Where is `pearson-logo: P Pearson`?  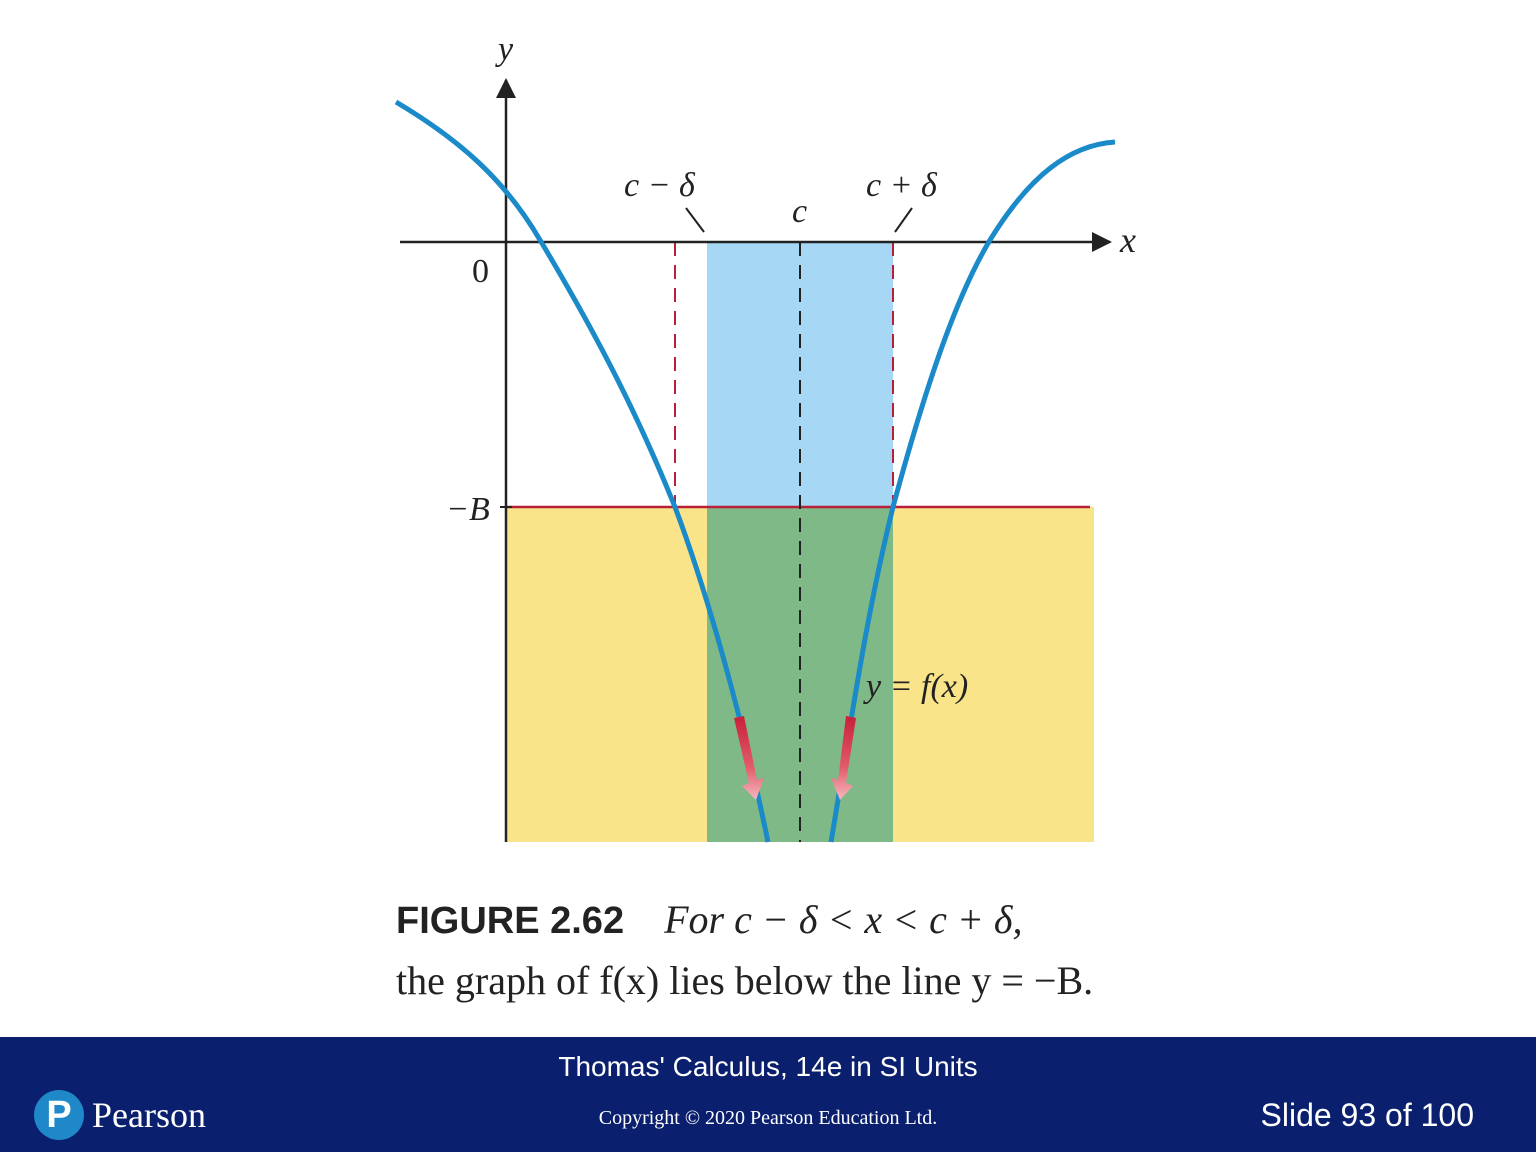 pearson-logo: P Pearson is located at coordinates (134, 1116).